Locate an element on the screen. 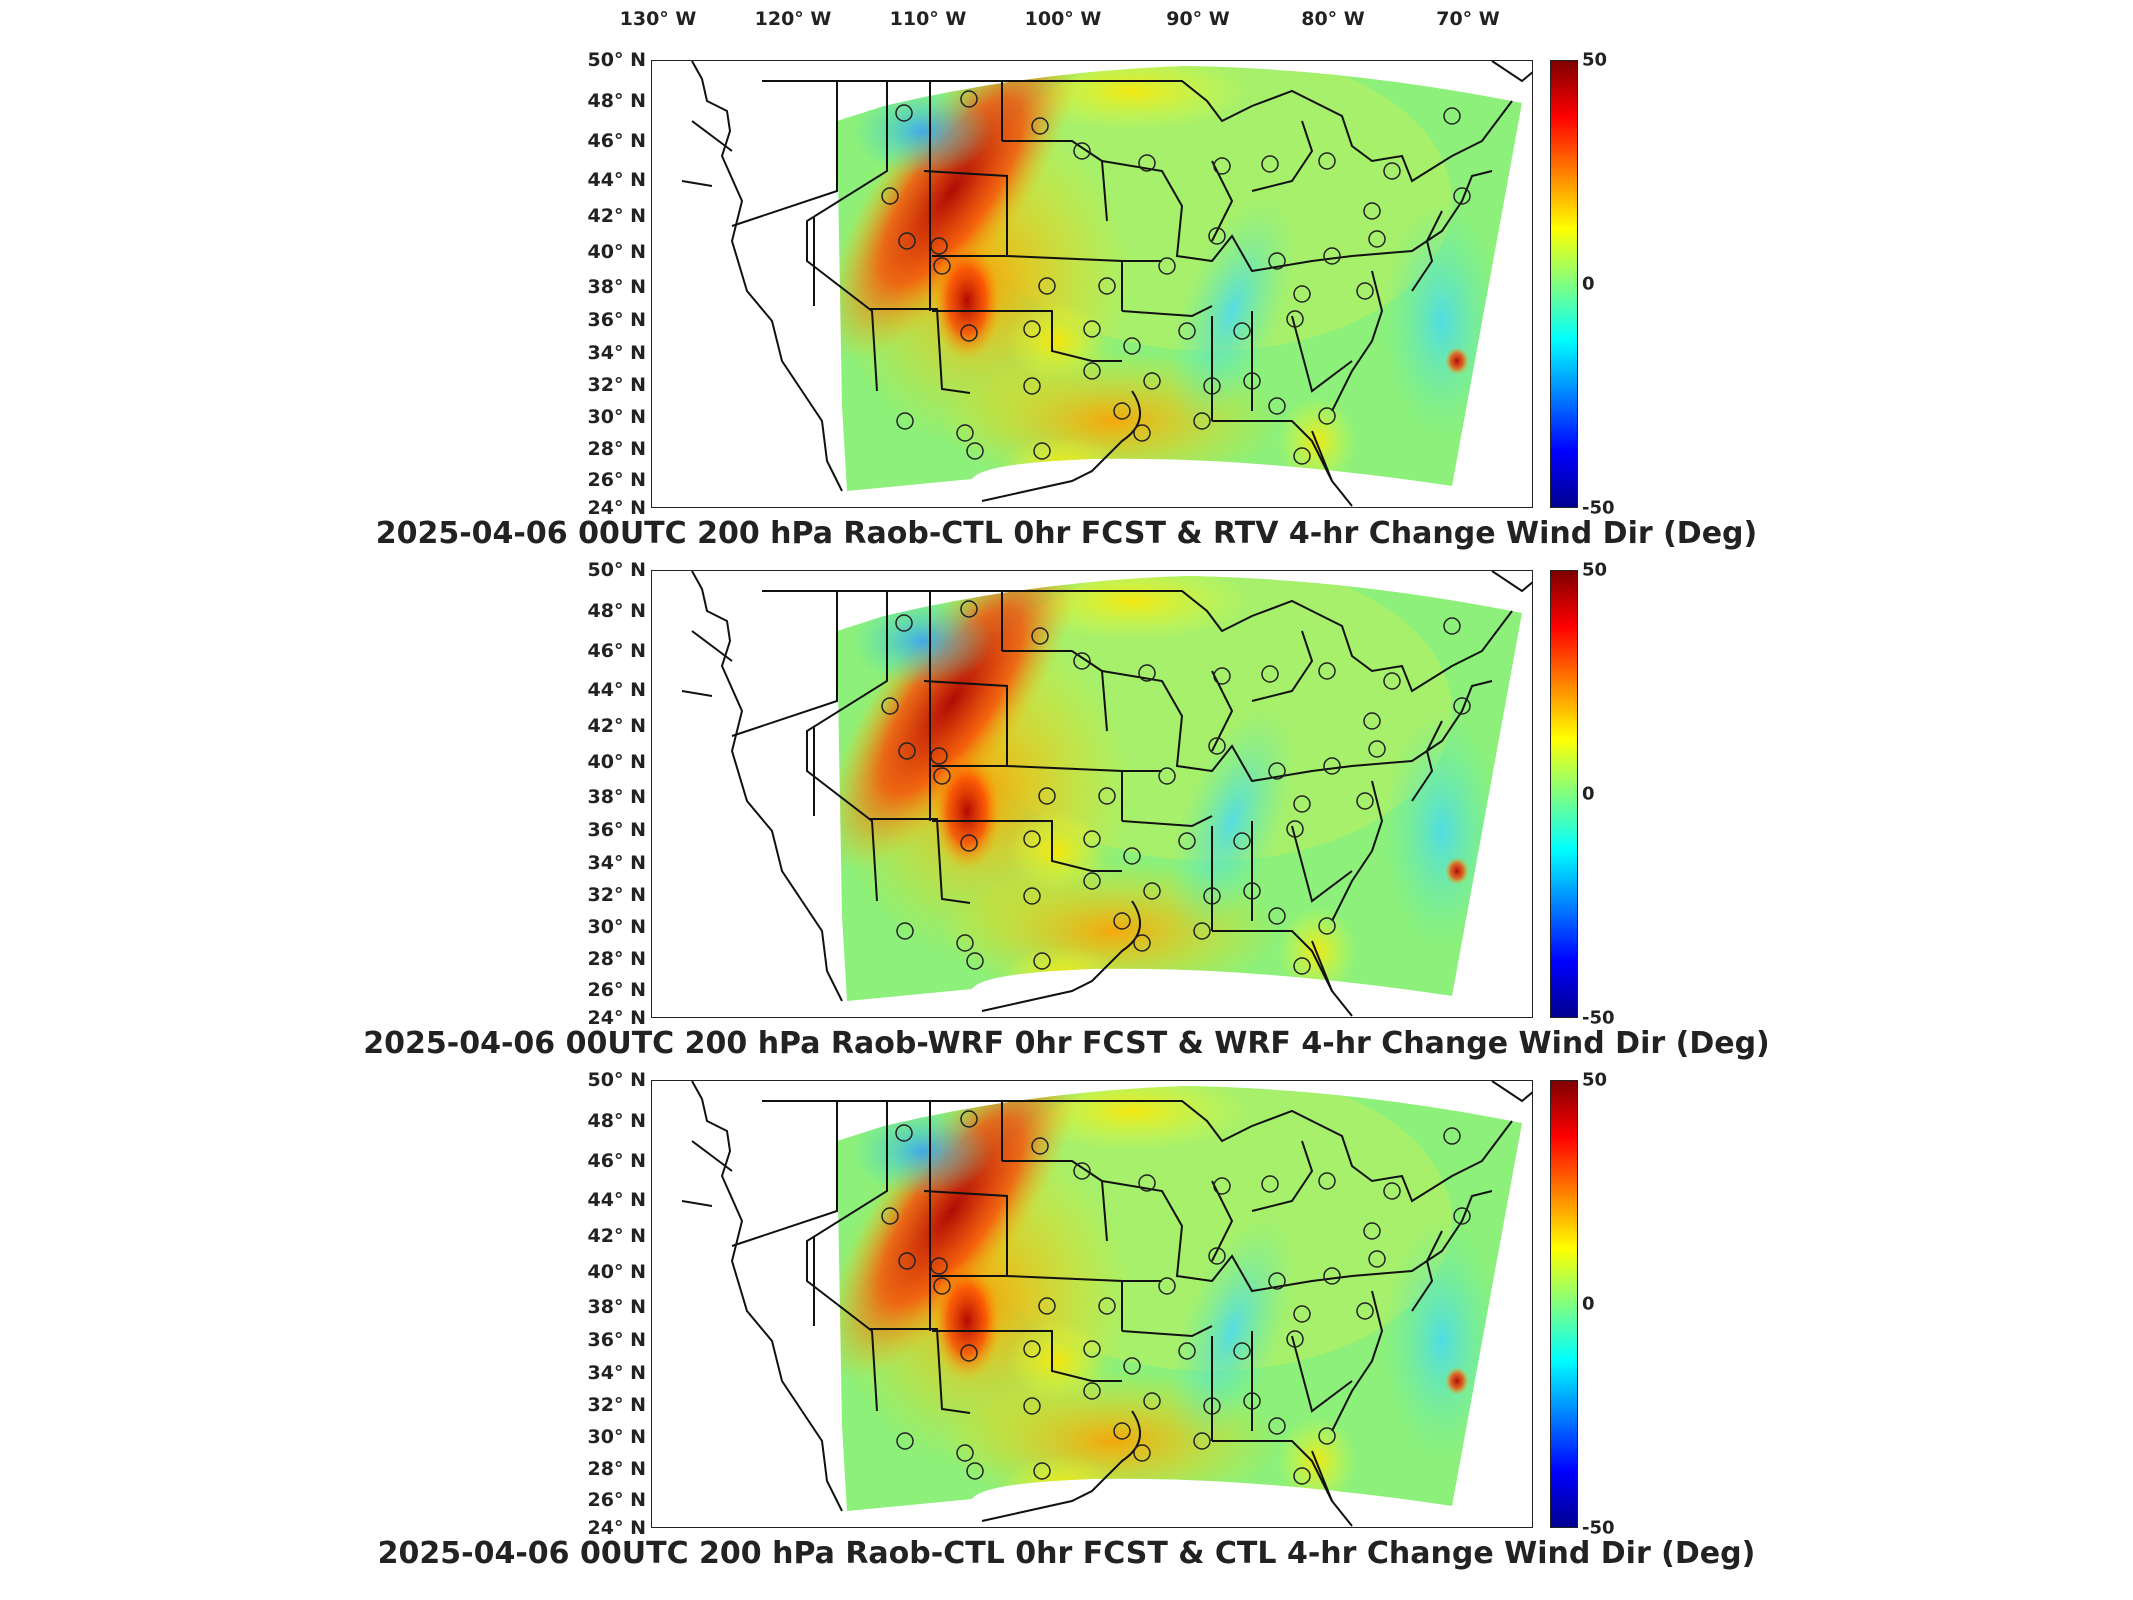 The height and width of the screenshot is (1600, 2133). lat-label: 38° N is located at coordinates (616, 1307).